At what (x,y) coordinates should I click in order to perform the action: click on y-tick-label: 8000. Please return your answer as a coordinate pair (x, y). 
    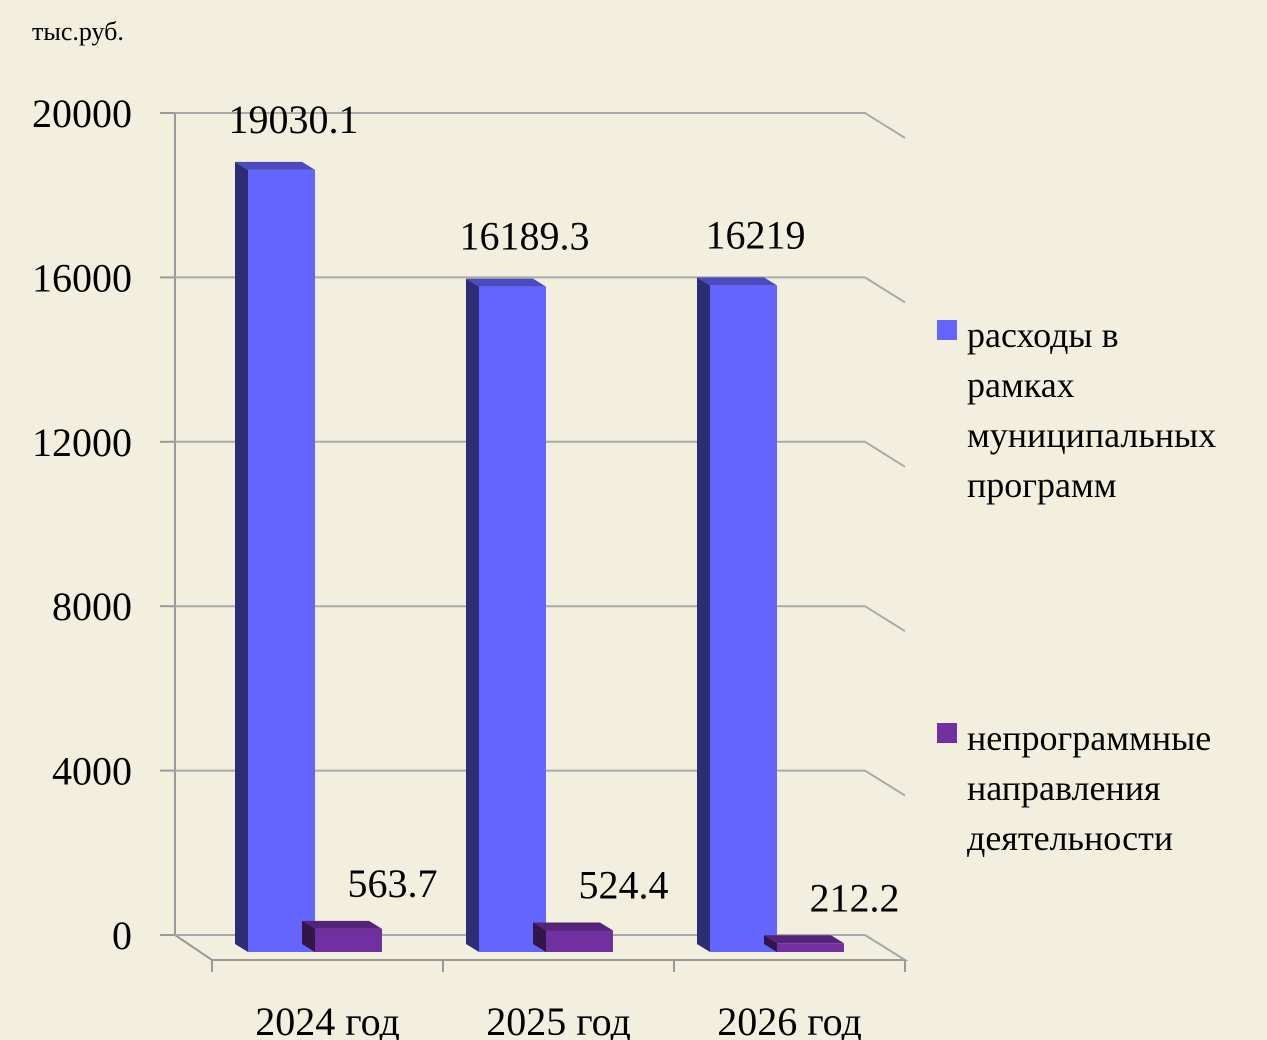
    Looking at the image, I should click on (92, 606).